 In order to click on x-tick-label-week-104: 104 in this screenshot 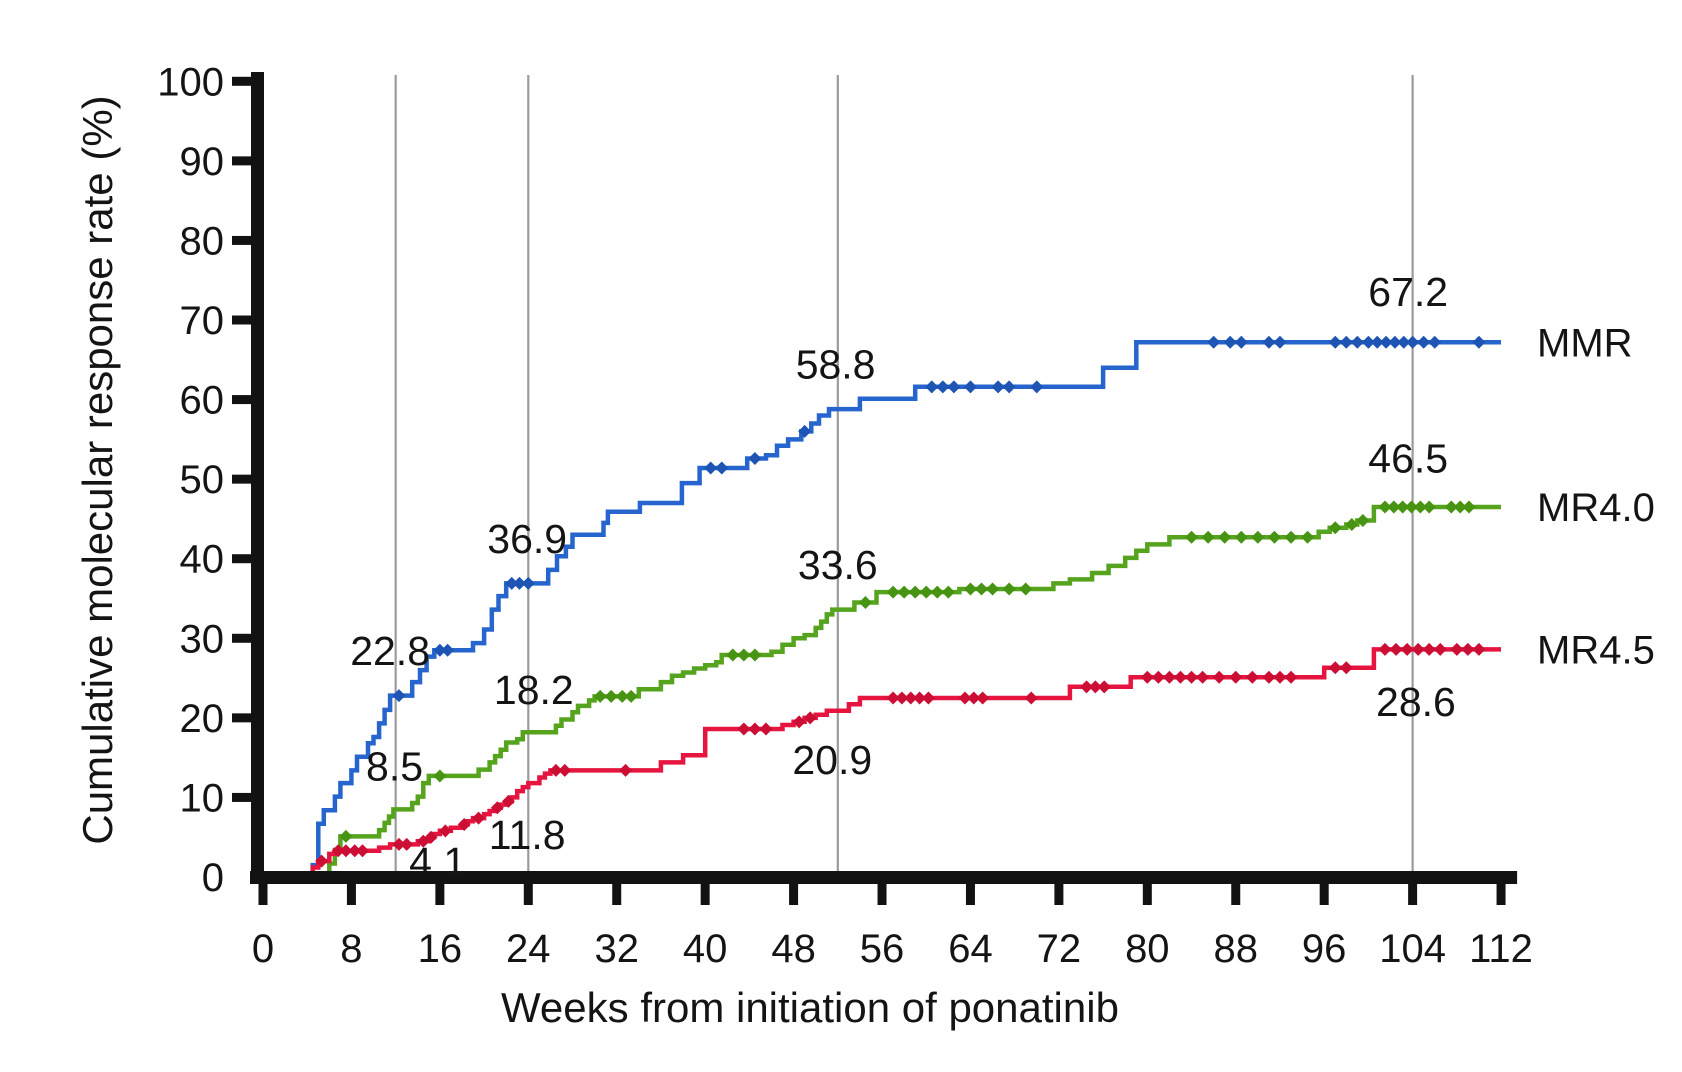, I will do `click(1412, 949)`.